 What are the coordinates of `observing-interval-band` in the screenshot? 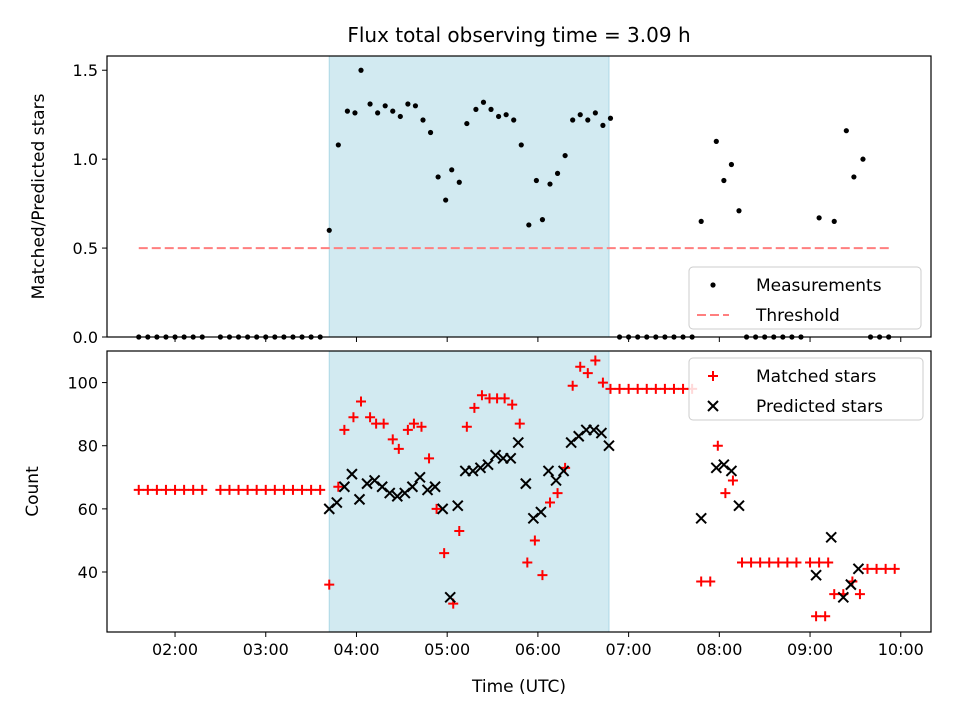 It's located at (469, 491).